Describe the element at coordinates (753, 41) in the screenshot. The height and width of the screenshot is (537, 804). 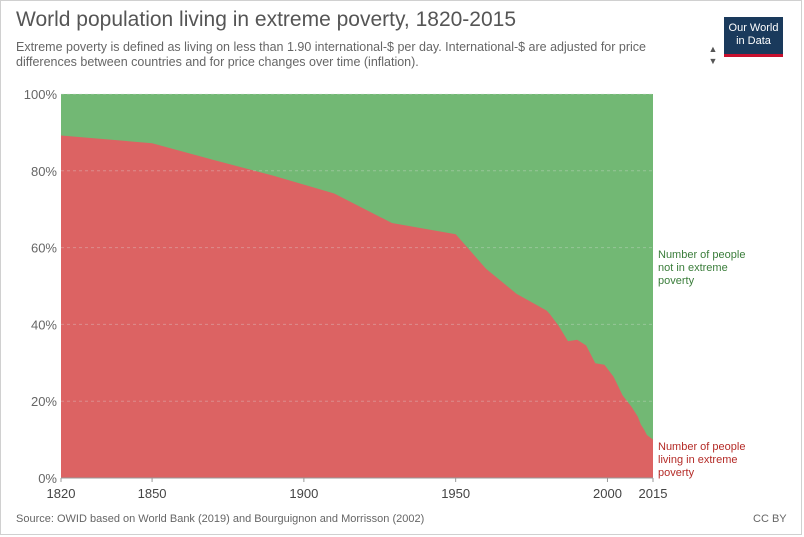
I see `logo-line-2: in Data` at that location.